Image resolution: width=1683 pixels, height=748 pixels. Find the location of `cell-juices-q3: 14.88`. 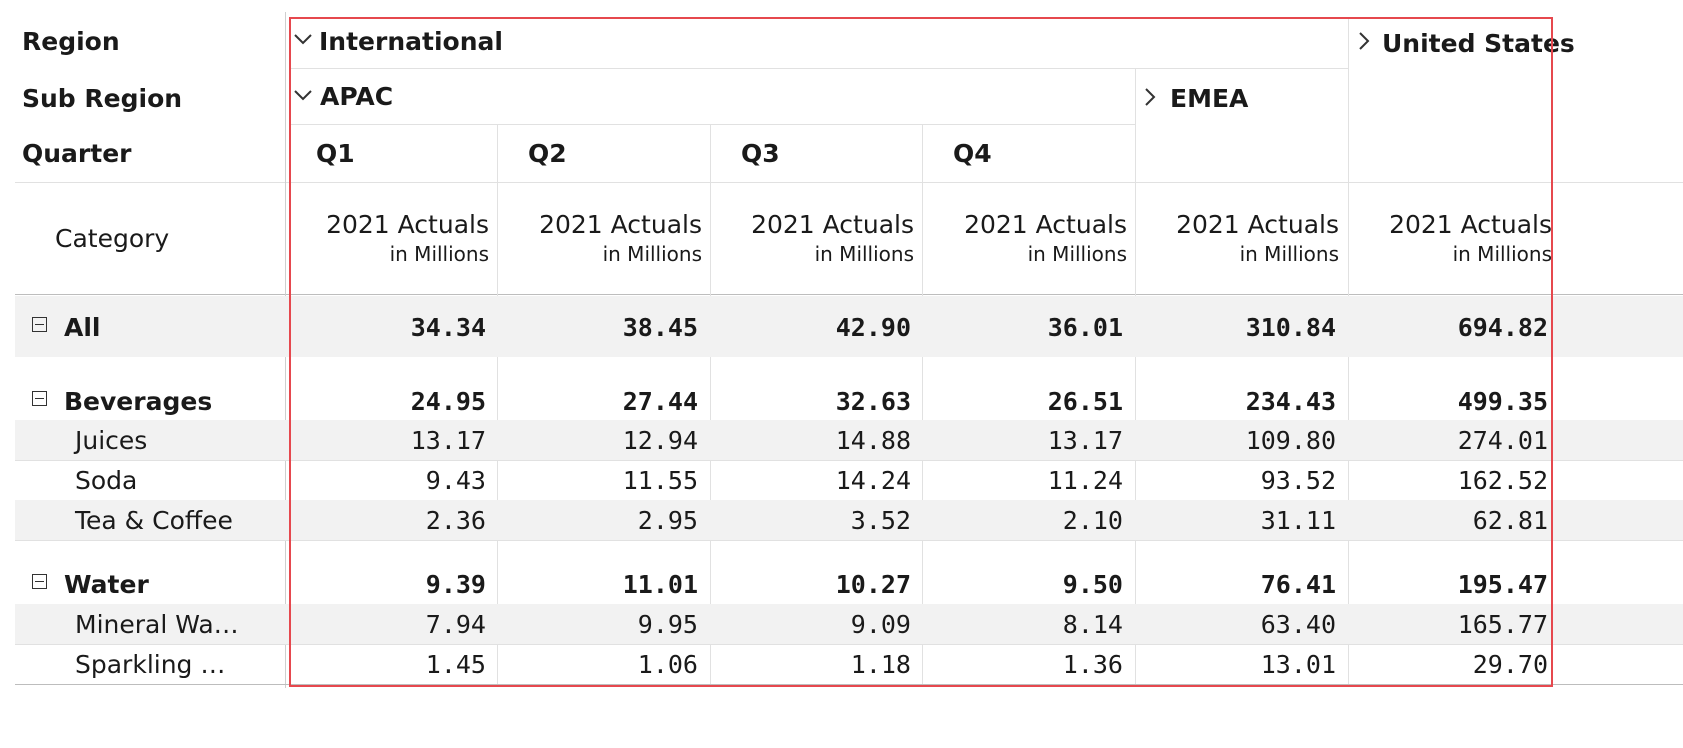

cell-juices-q3: 14.88 is located at coordinates (873, 440).